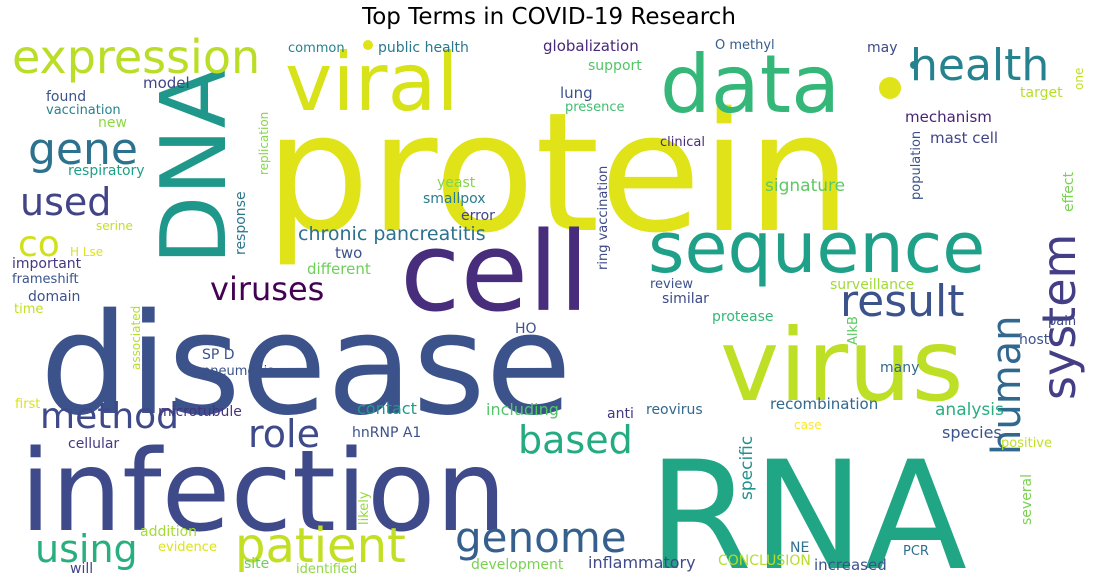 The width and height of the screenshot is (1098, 586). Describe the element at coordinates (615, 66) in the screenshot. I see `word-support: support` at that location.